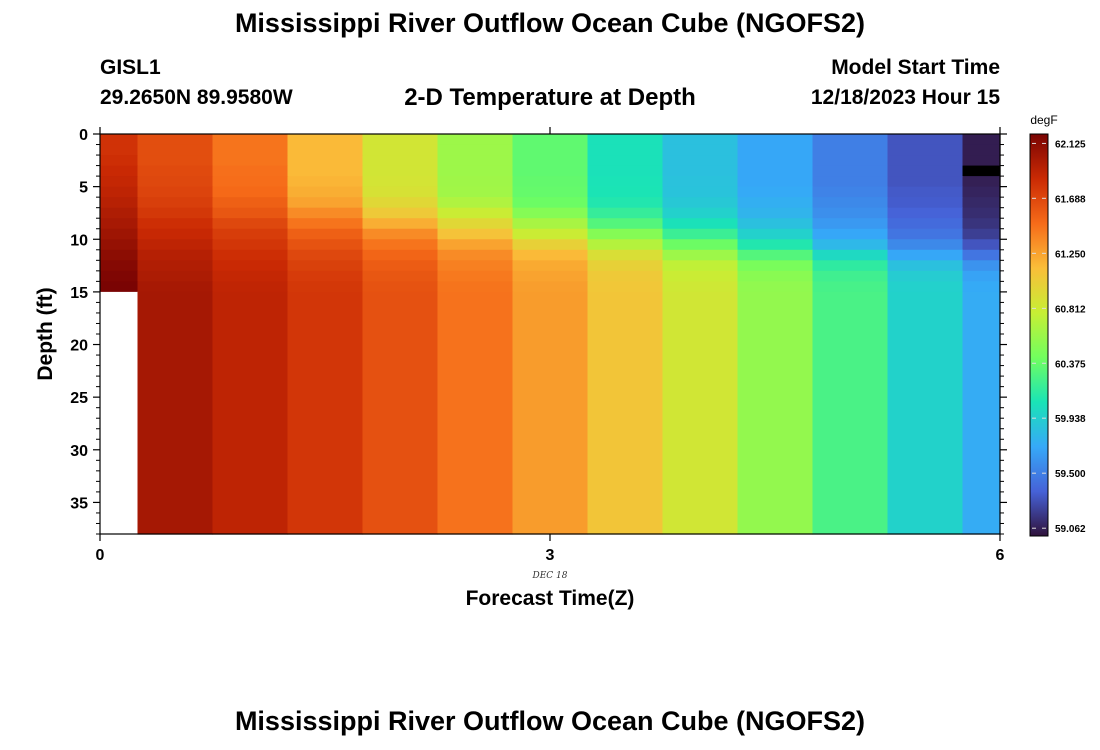 This screenshot has height=750, width=1100. Describe the element at coordinates (1070, 419) in the screenshot. I see `colorbar-tick-label: 59.938` at that location.